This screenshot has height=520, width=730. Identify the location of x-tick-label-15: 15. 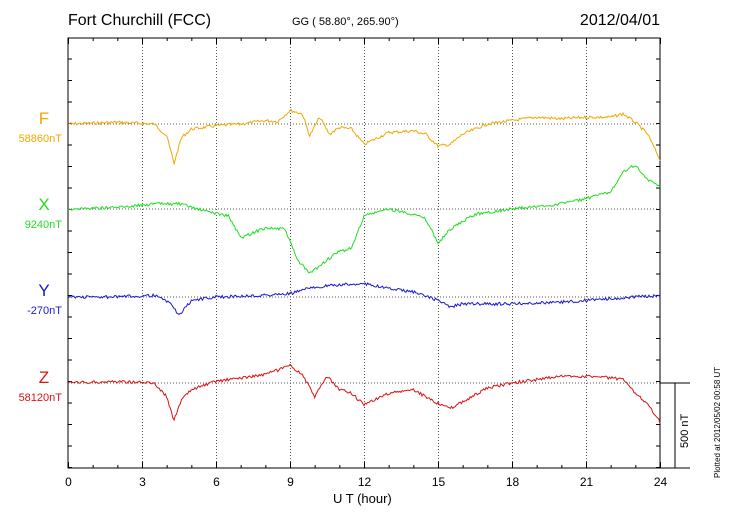
(439, 482).